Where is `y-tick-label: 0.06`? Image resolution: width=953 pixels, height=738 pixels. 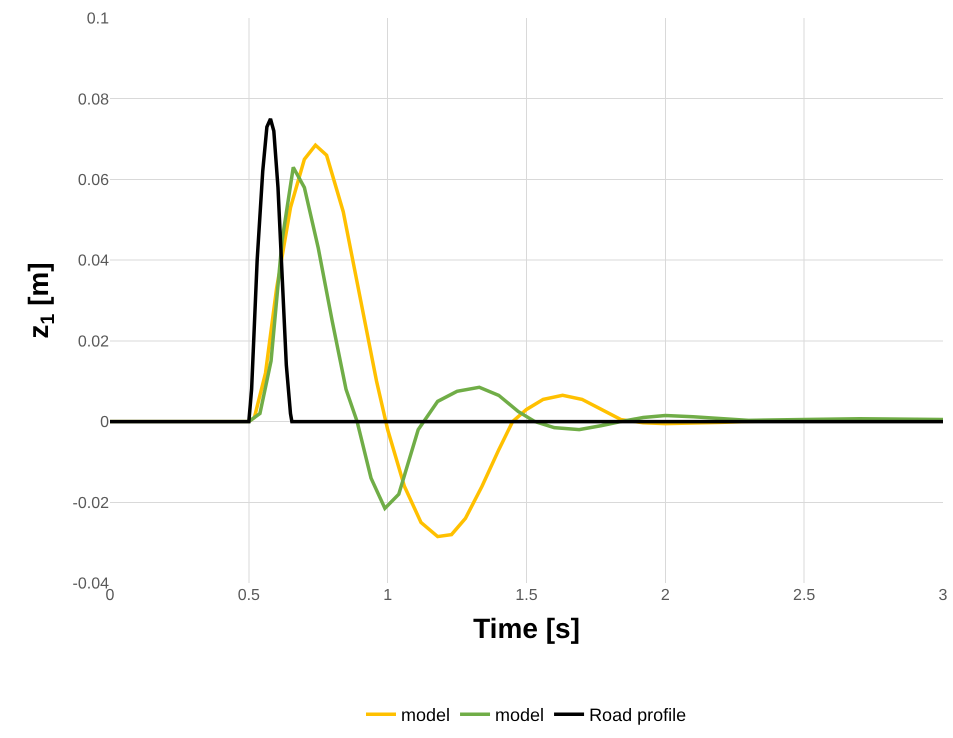 y-tick-label: 0.06 is located at coordinates (94, 181).